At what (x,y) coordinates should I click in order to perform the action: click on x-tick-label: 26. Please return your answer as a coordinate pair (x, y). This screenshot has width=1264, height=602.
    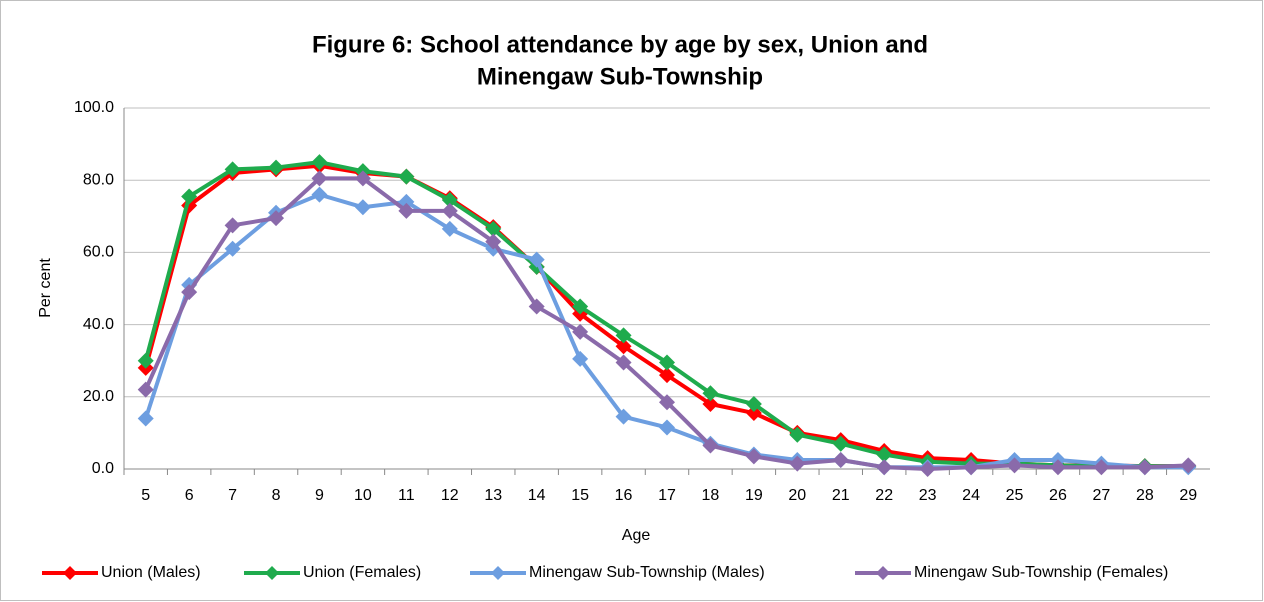
    Looking at the image, I should click on (1058, 495).